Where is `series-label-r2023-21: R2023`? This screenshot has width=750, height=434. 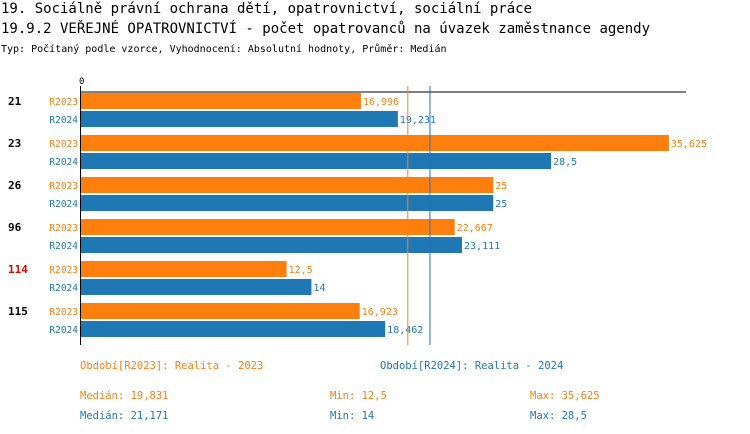 series-label-r2023-21: R2023 is located at coordinates (63, 102).